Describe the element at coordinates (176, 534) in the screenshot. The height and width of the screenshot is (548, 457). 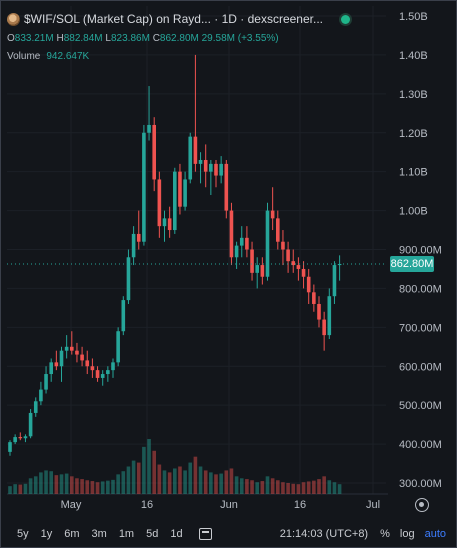
I see `timeframe-1d: 1d` at that location.